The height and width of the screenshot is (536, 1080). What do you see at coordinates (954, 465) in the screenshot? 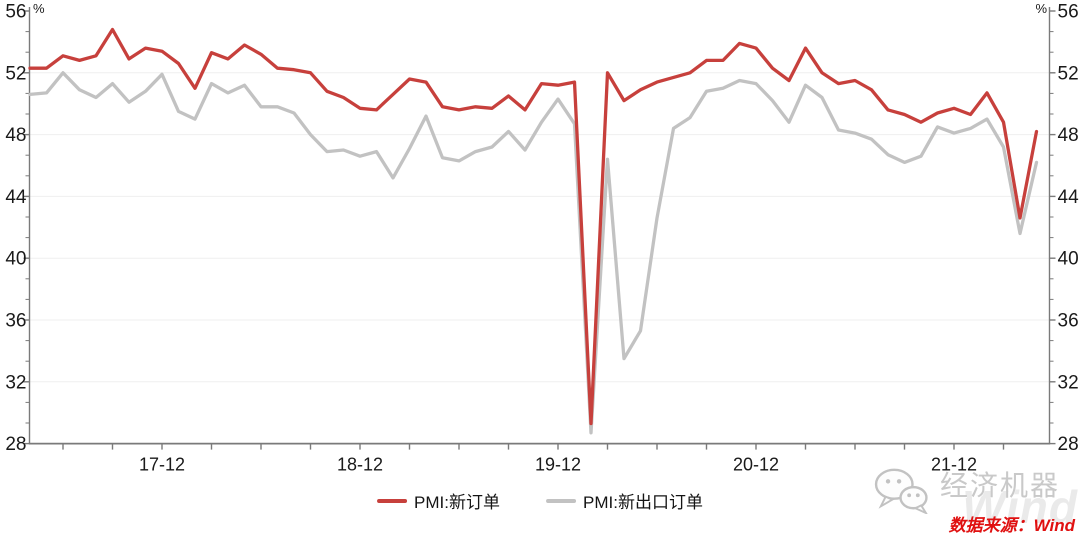
I see `svg-text: 21-12` at bounding box center [954, 465].